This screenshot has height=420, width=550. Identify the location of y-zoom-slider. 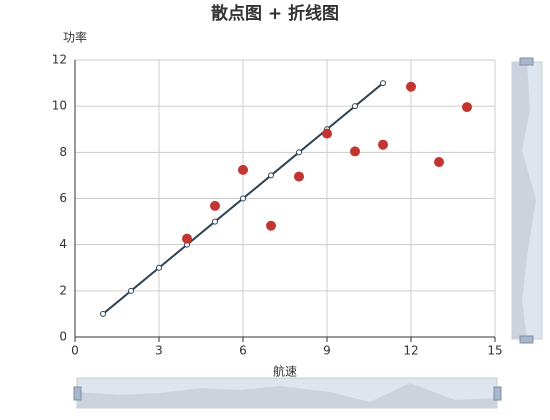
(527, 200).